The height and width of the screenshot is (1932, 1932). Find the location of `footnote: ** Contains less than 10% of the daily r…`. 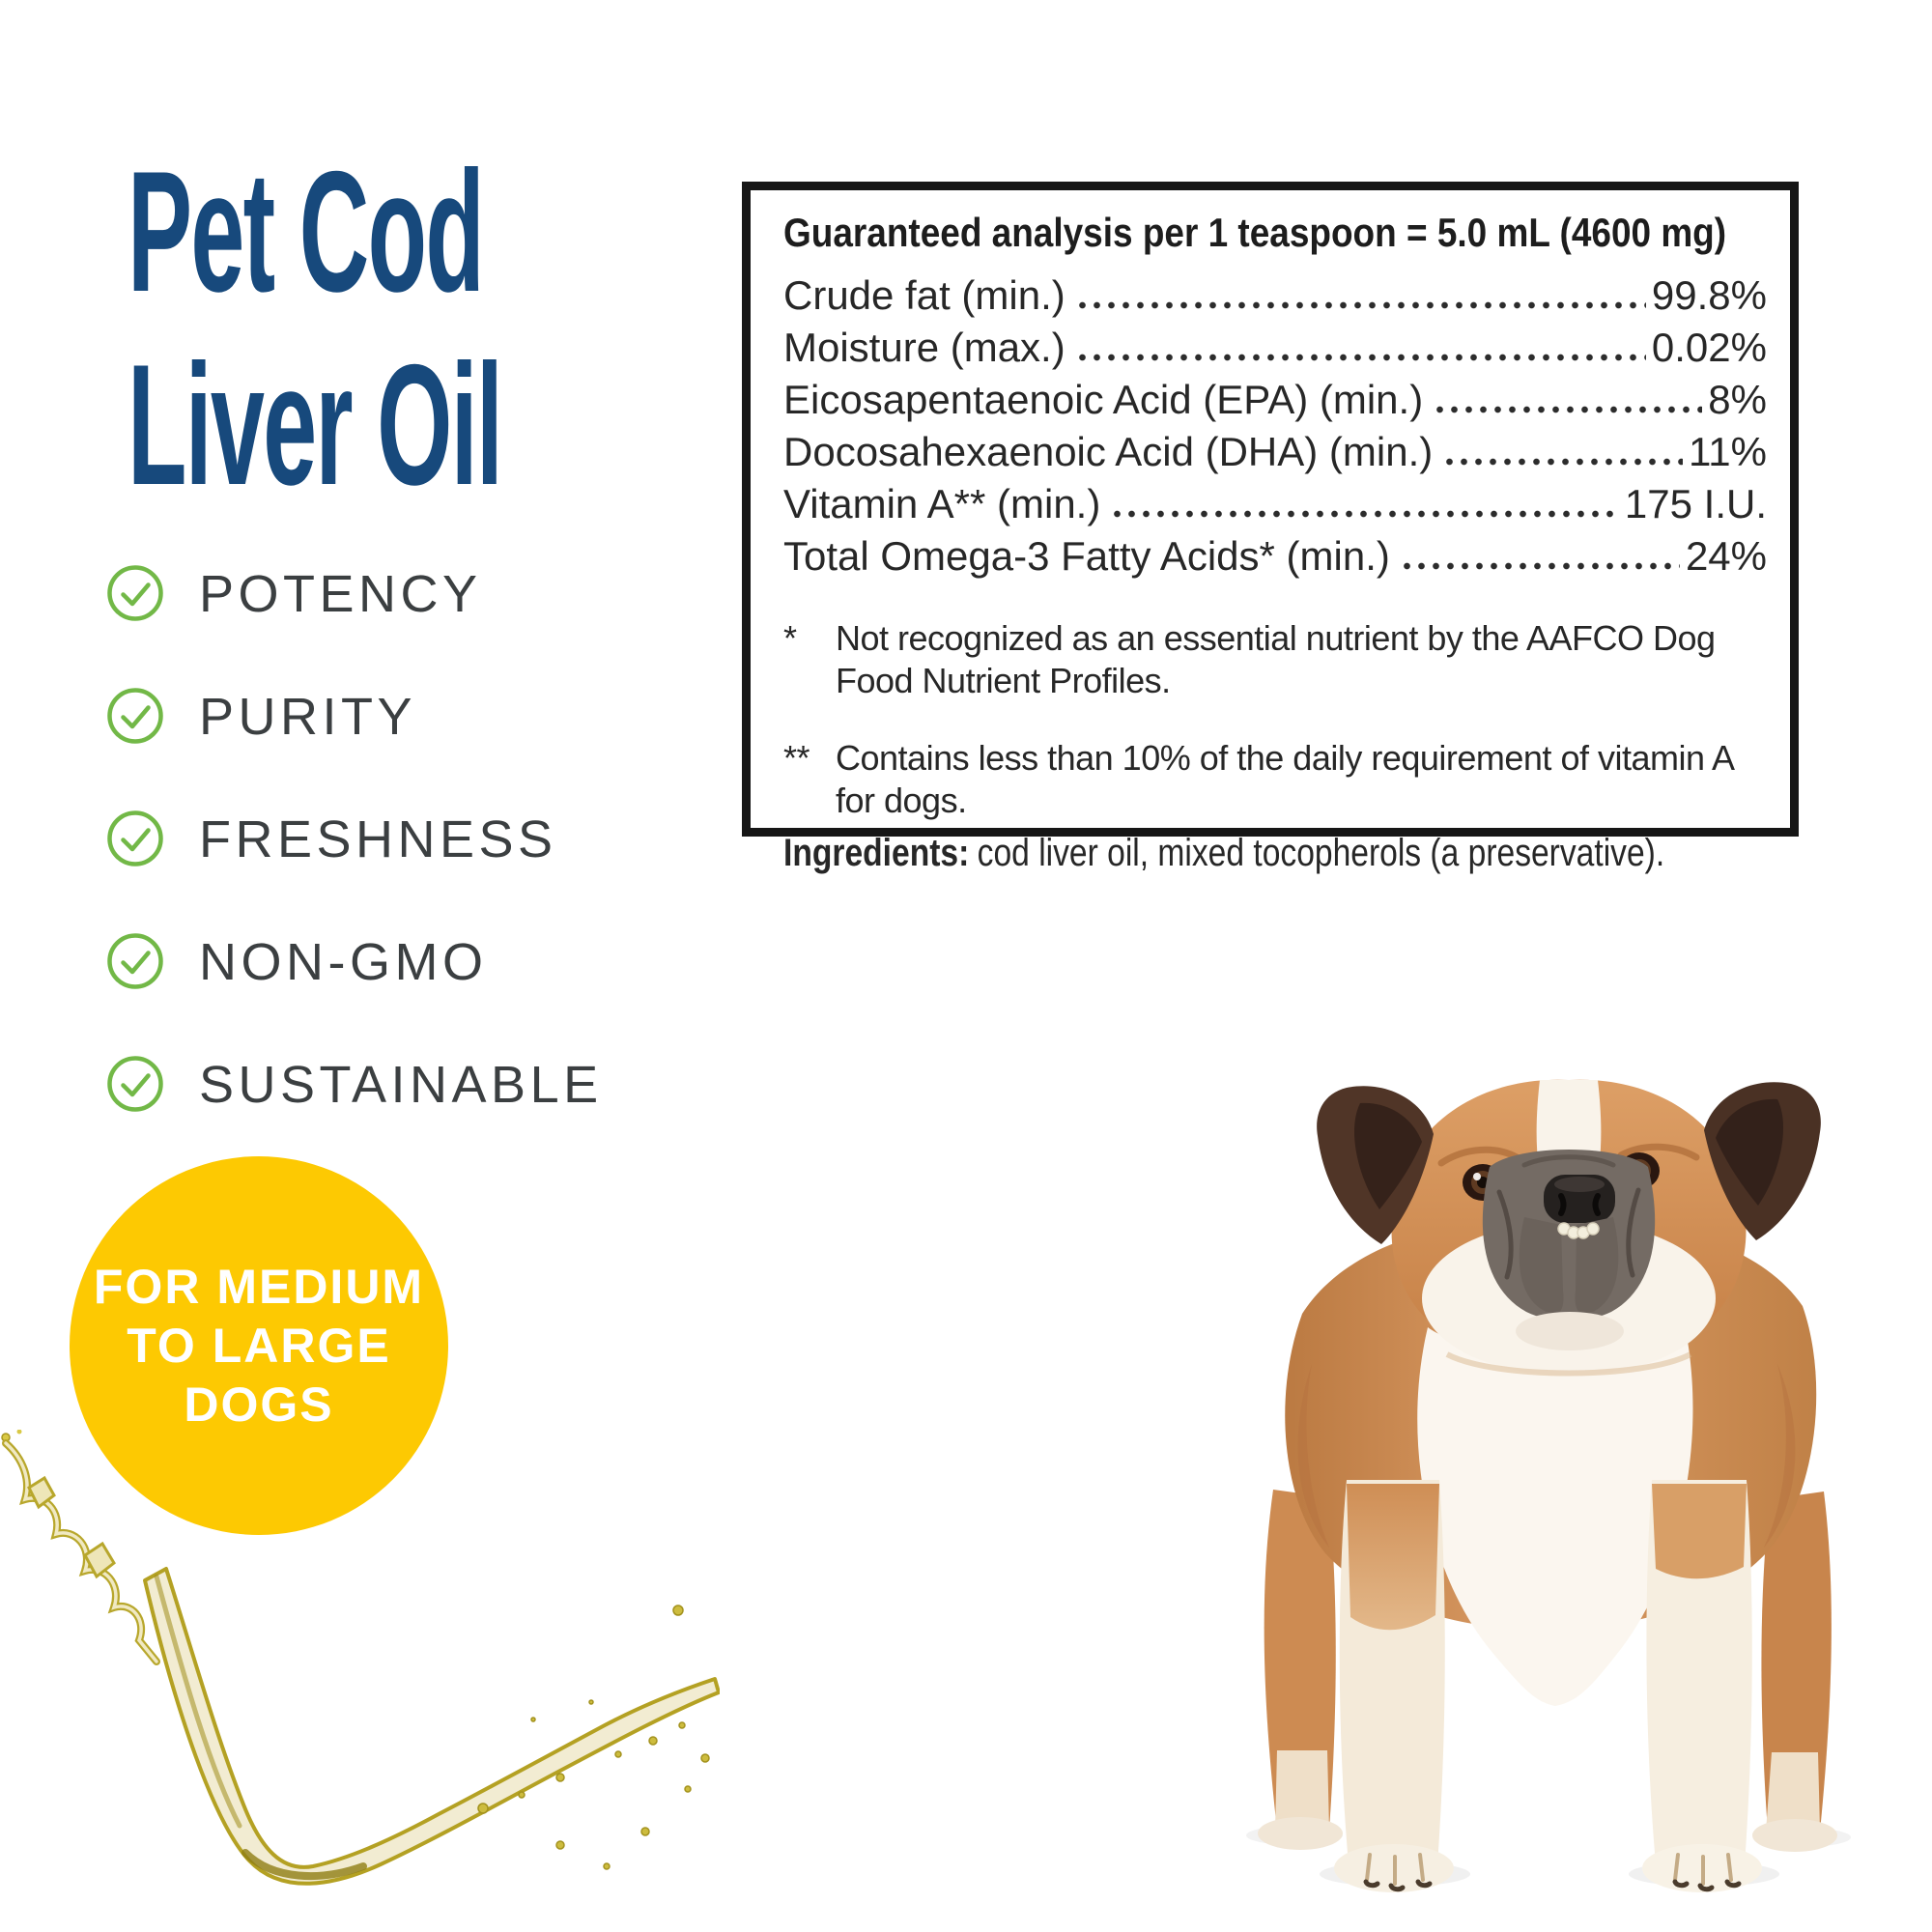

footnote: ** Contains less than 10% of the daily r… is located at coordinates (1275, 779).